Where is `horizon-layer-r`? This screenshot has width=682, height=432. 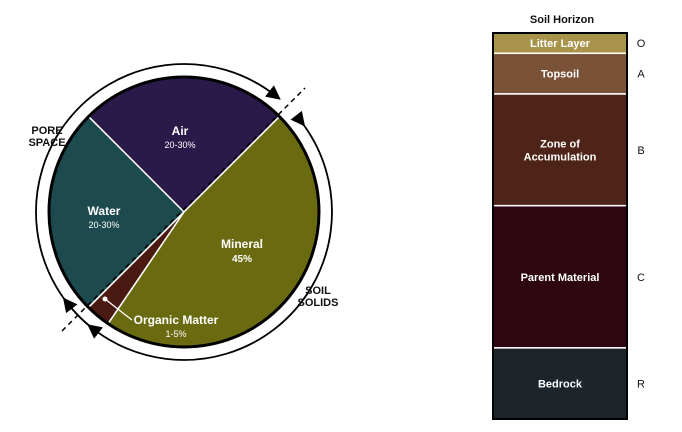 horizon-layer-r is located at coordinates (560, 383).